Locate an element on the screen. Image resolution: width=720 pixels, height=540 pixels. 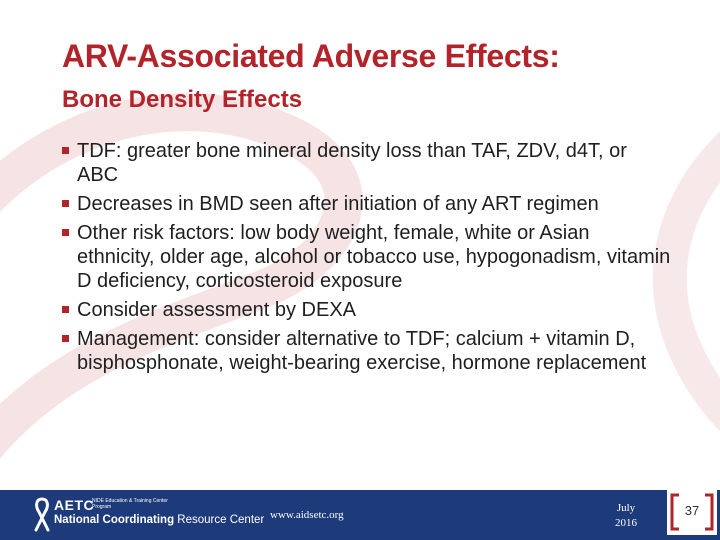
logo-name-bold: National Coordinating is located at coordinates (114, 520).